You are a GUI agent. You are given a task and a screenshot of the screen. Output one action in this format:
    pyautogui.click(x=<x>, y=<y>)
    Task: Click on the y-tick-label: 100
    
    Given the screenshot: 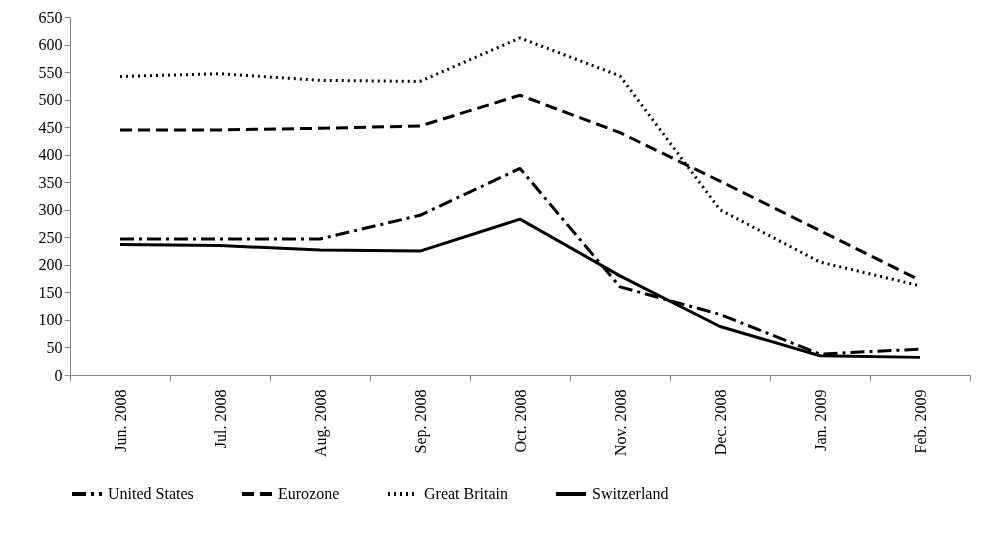 What is the action you would take?
    pyautogui.click(x=50, y=320)
    